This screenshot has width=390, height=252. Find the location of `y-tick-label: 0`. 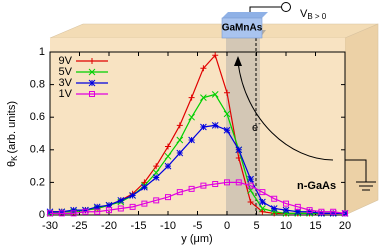

y-tick-label: 0 is located at coordinates (42, 215).